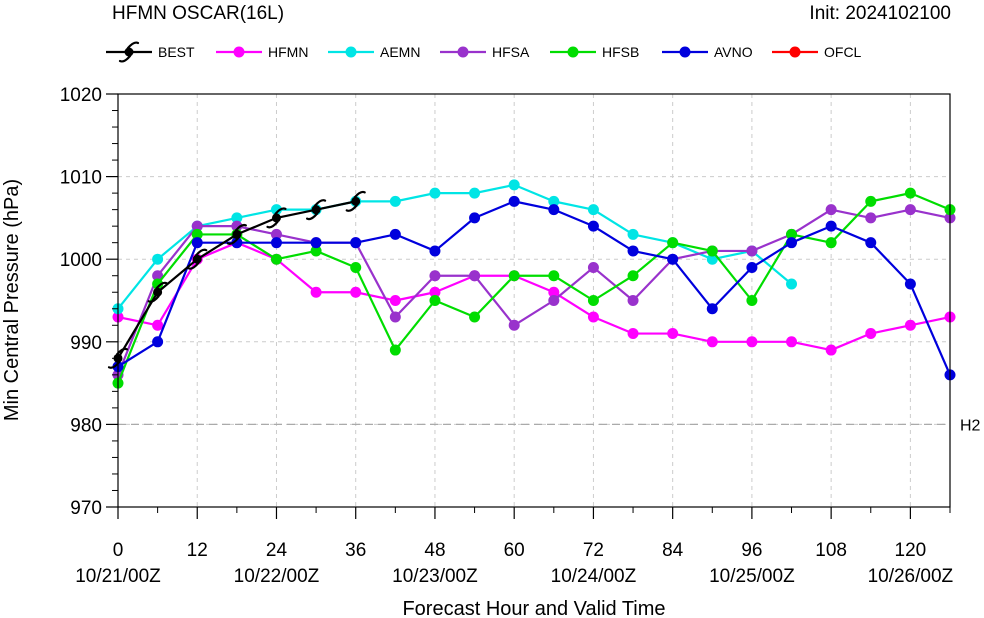 This screenshot has width=984, height=618. Describe the element at coordinates (620, 52) in the screenshot. I see `legend-label: HFSB` at that location.